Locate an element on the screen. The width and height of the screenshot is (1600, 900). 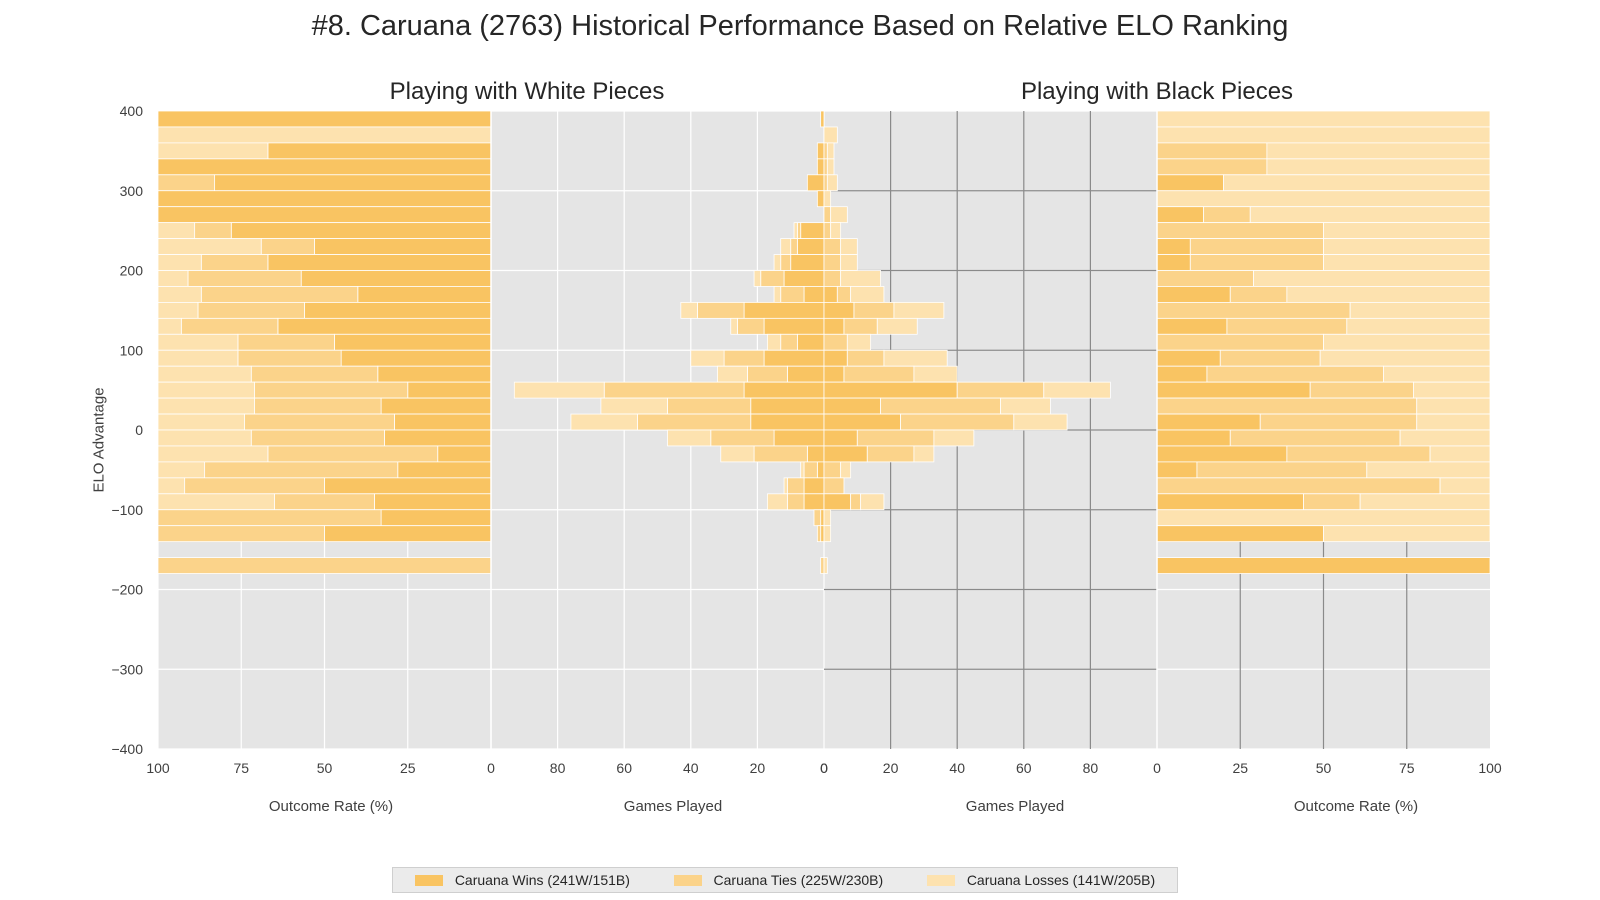
y-tick-label: 100 is located at coordinates (132, 350).